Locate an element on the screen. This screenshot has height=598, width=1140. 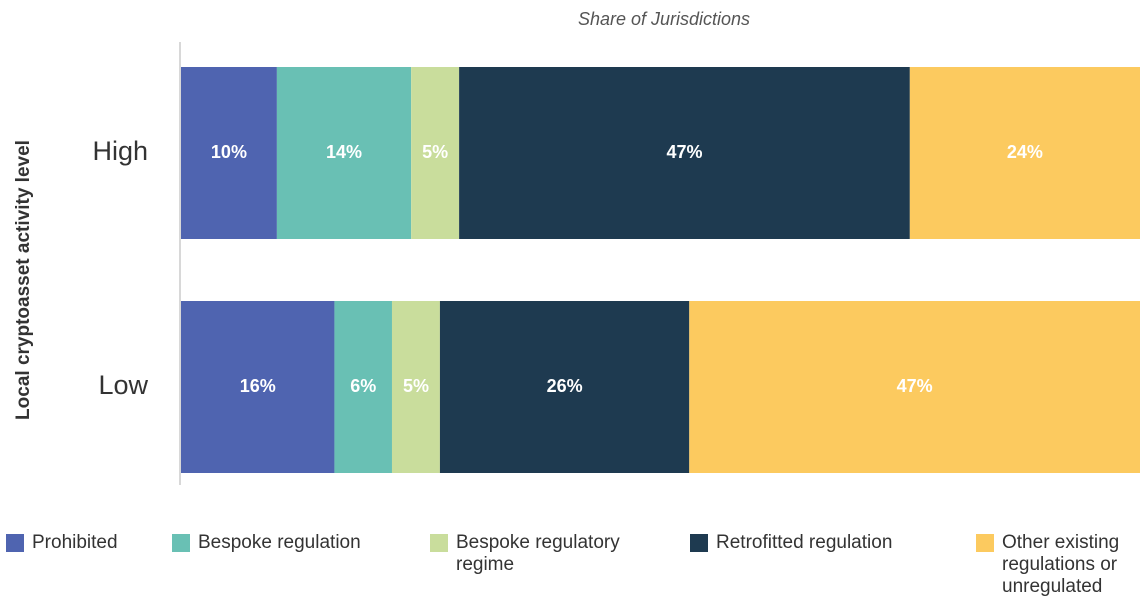
data-label: 26% is located at coordinates (565, 386).